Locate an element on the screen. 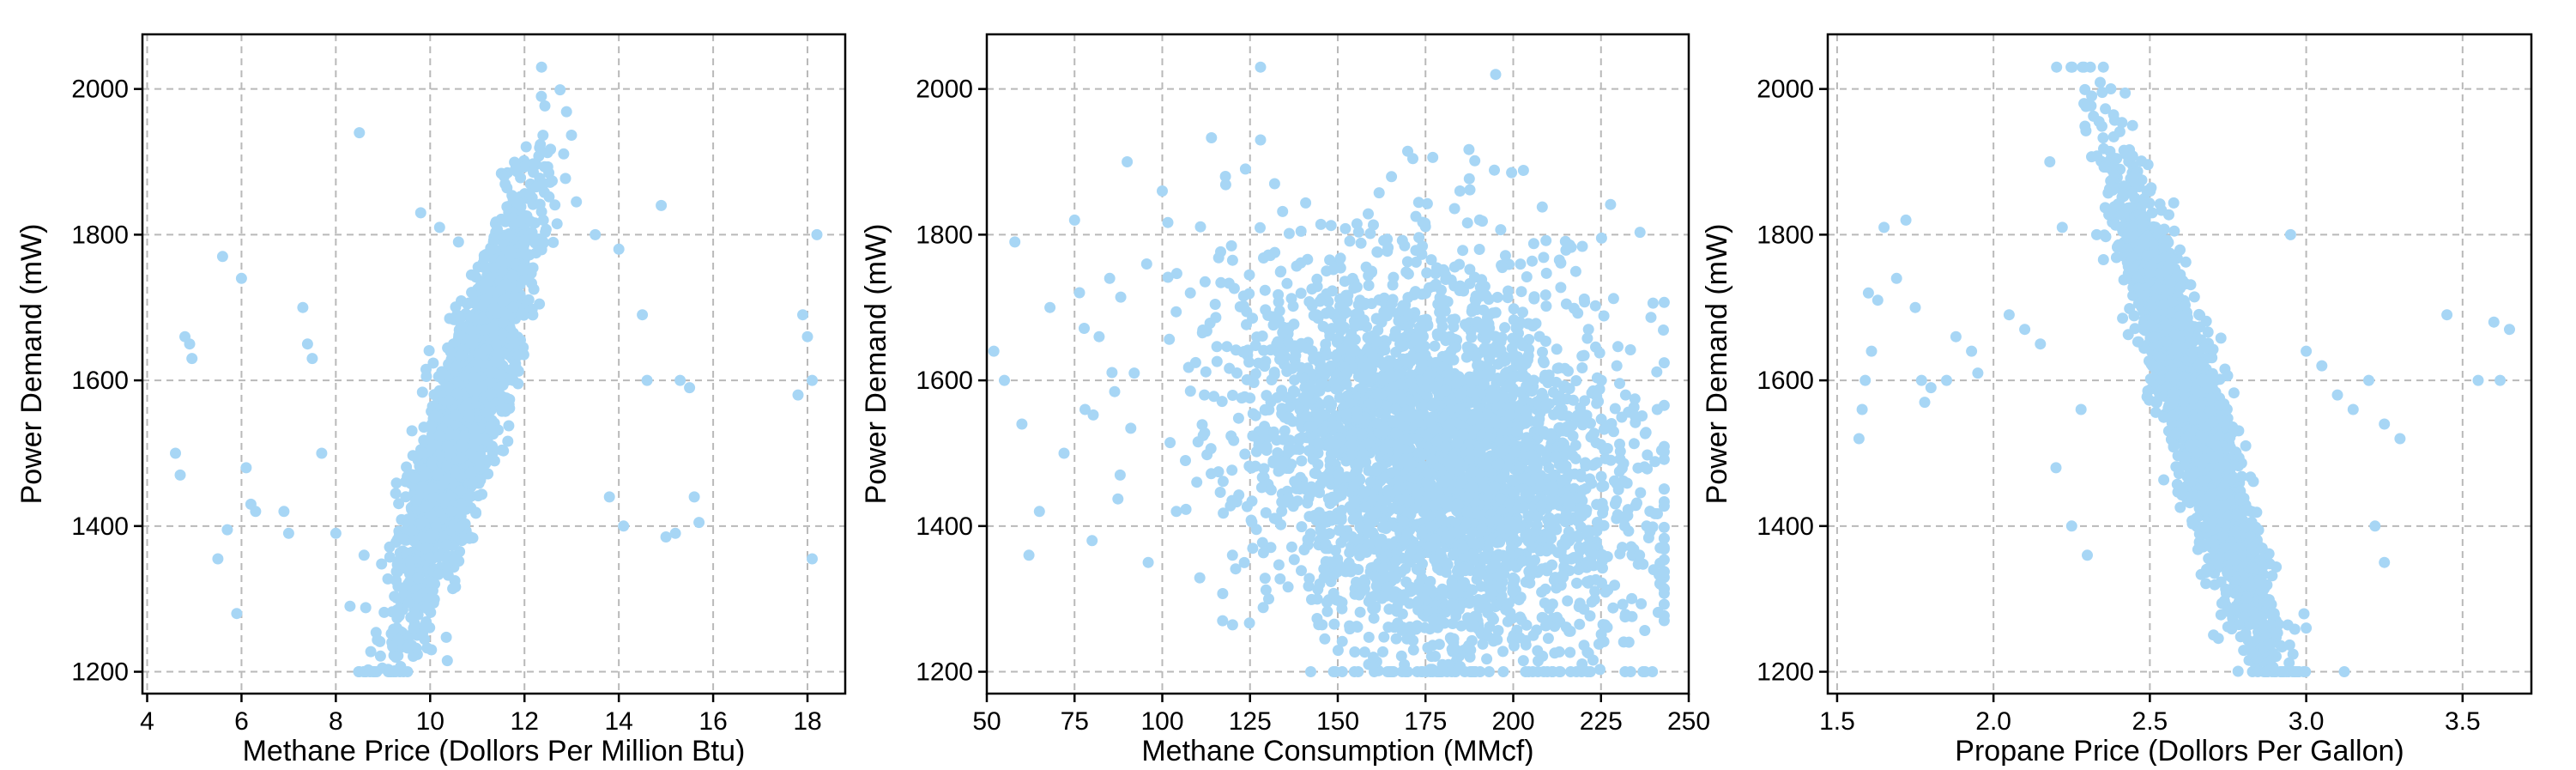  x-tick-label: 8 is located at coordinates (336, 721).